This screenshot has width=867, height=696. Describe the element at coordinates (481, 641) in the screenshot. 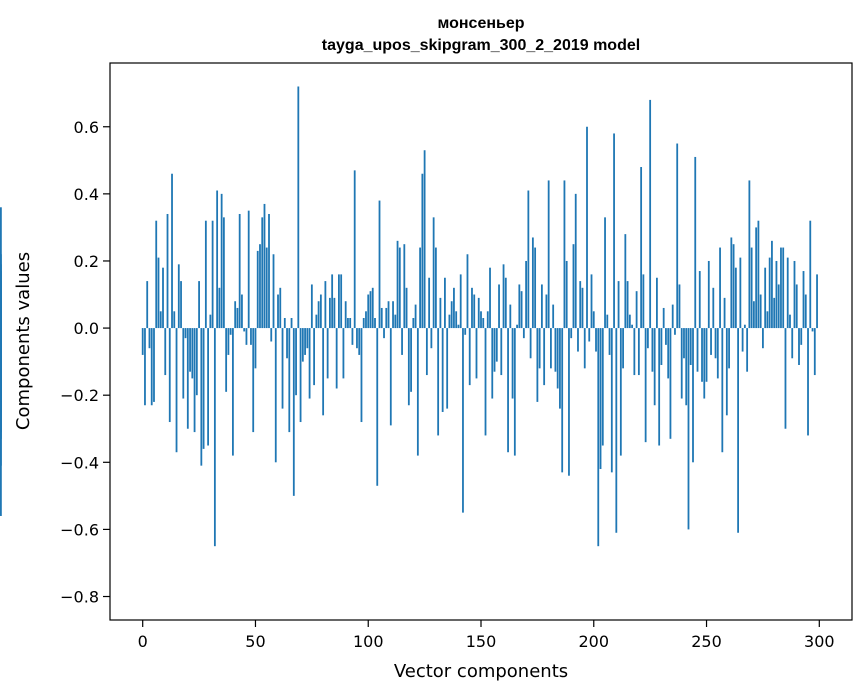

I see `x-tick-label: 150` at that location.